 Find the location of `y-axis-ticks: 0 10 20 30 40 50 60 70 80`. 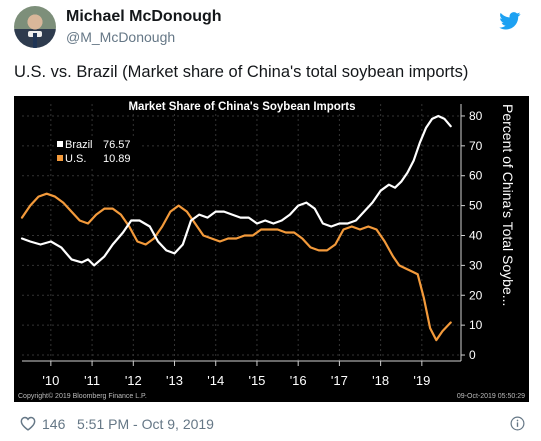

y-axis-ticks: 0 10 20 30 40 50 60 70 80 is located at coordinates (472, 235).